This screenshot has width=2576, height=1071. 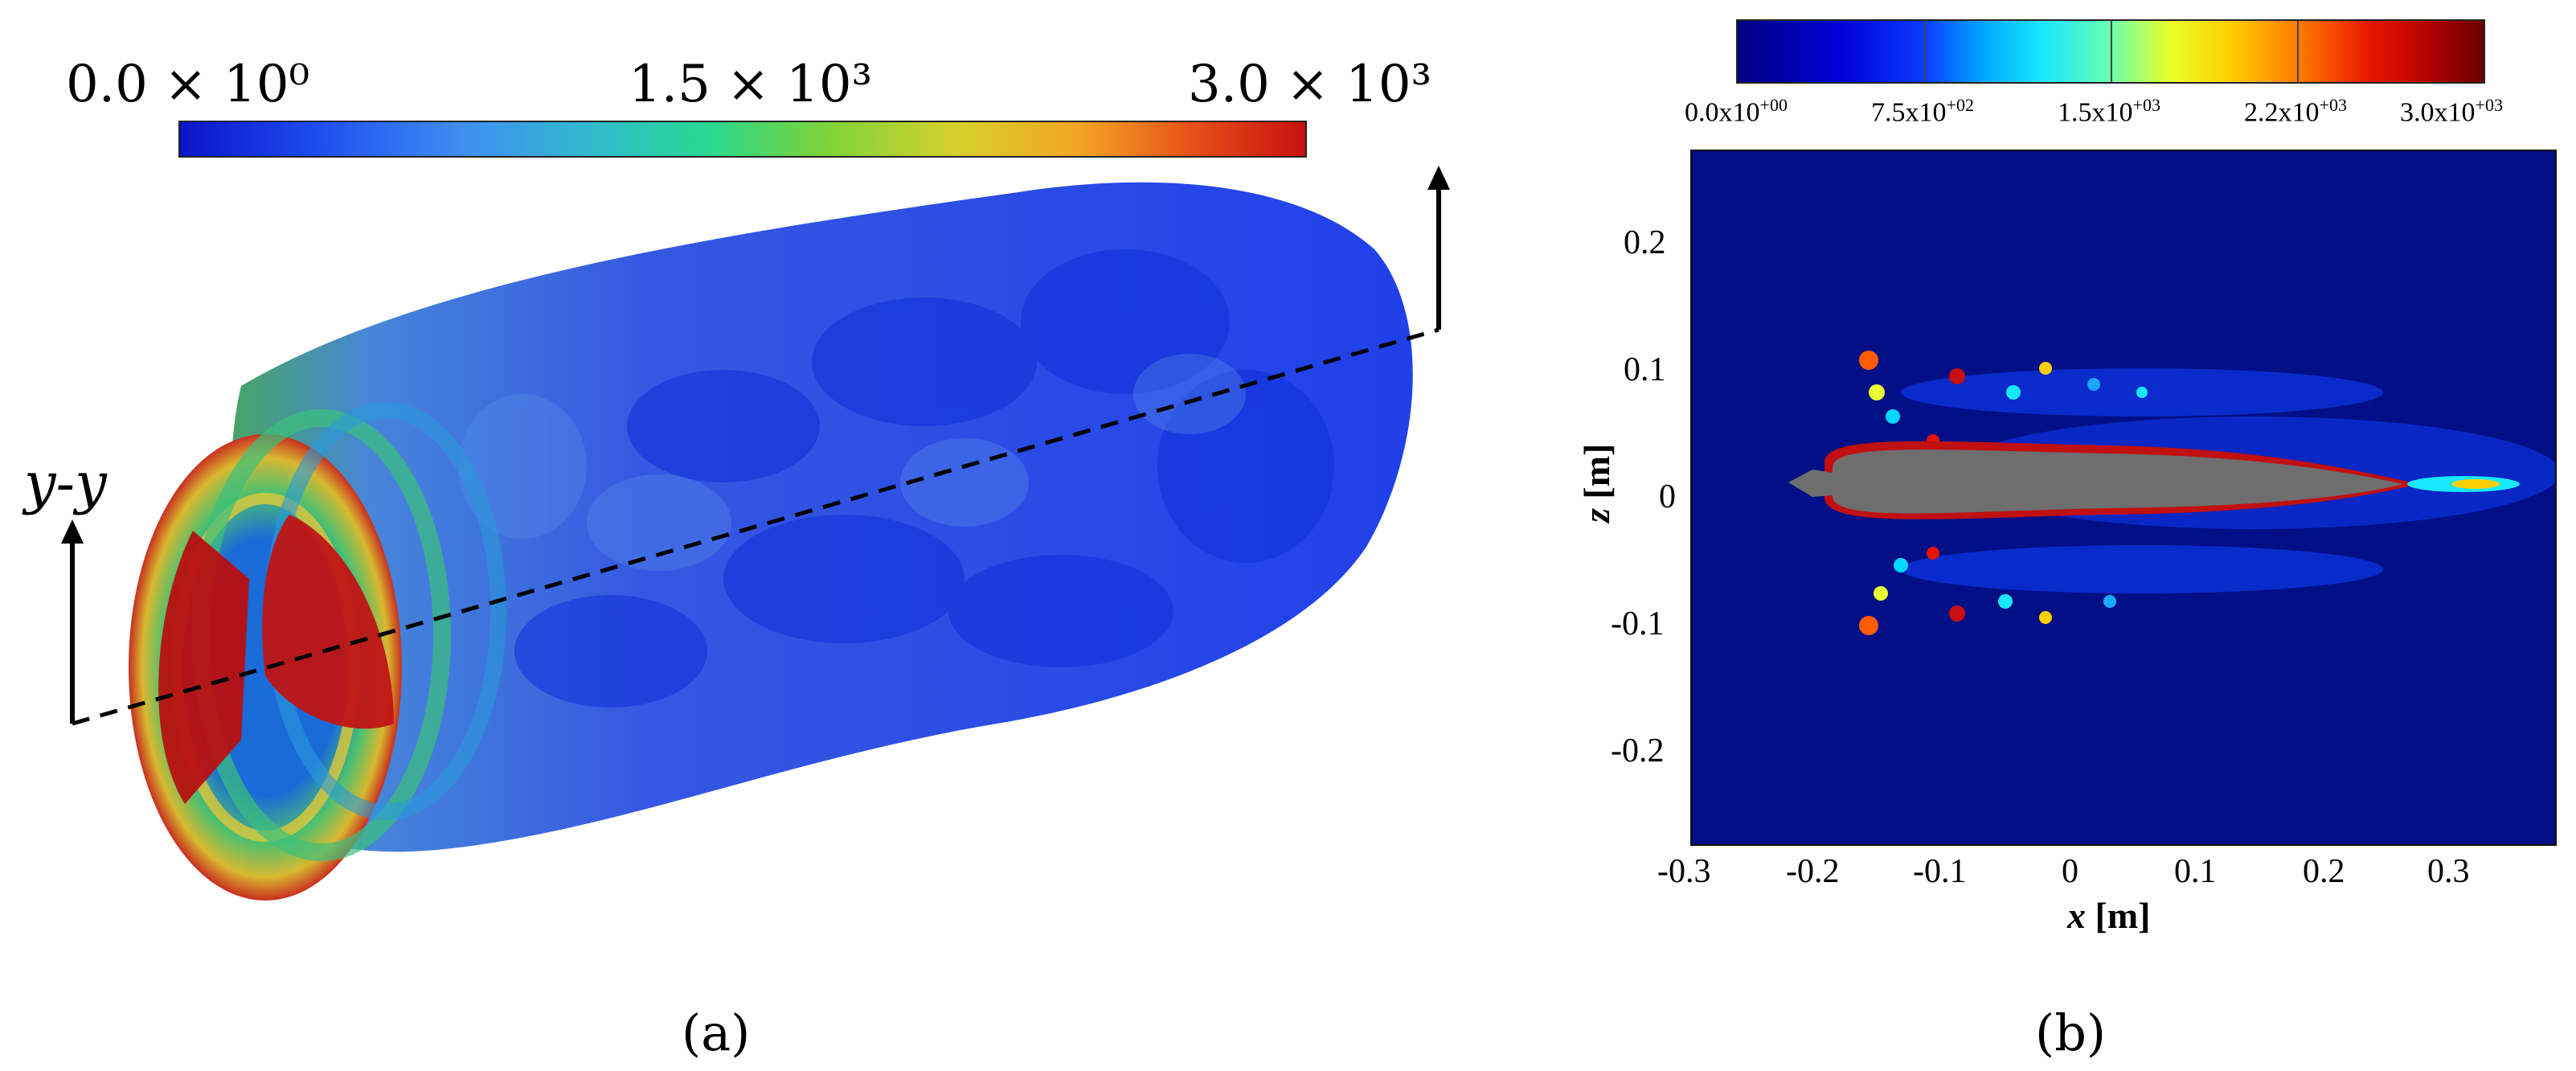 I want to click on panel-b-colorbar-label-2: 1.5x10+03, so click(x=2109, y=111).